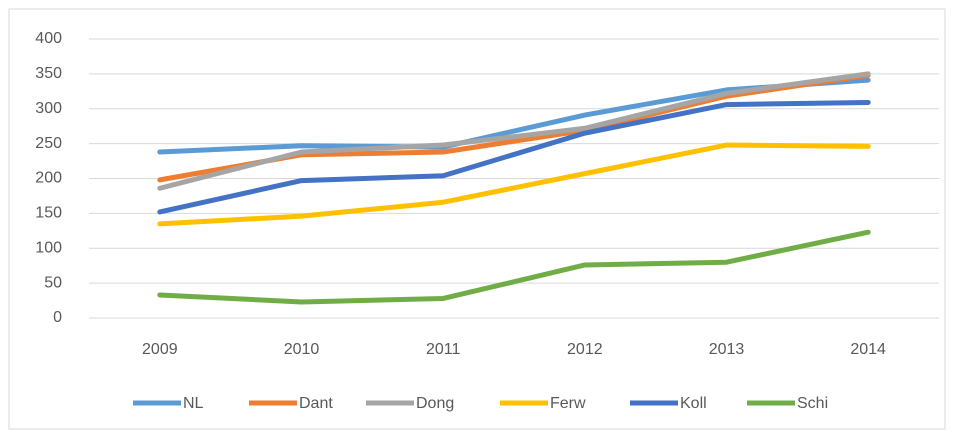 This screenshot has height=433, width=955. Describe the element at coordinates (435, 403) in the screenshot. I see `legend-label: Dong` at that location.